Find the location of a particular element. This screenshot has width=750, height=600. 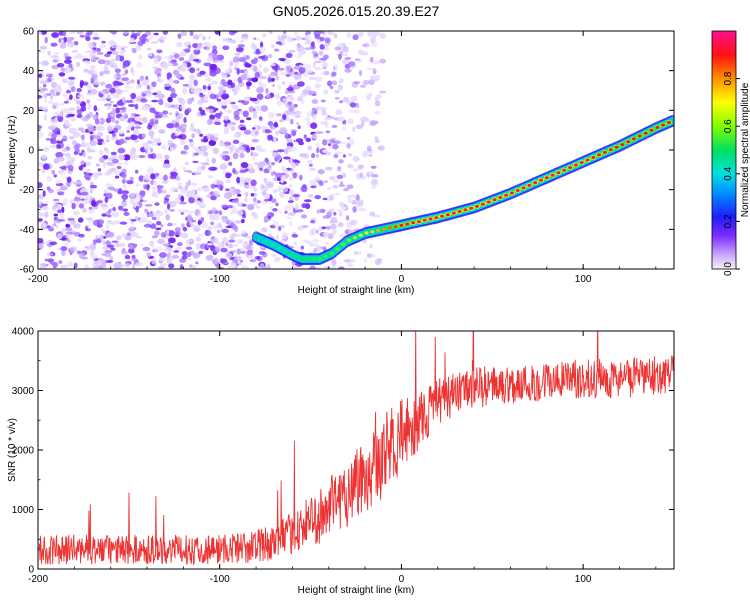

x-tick-label: -200 is located at coordinates (38, 279).